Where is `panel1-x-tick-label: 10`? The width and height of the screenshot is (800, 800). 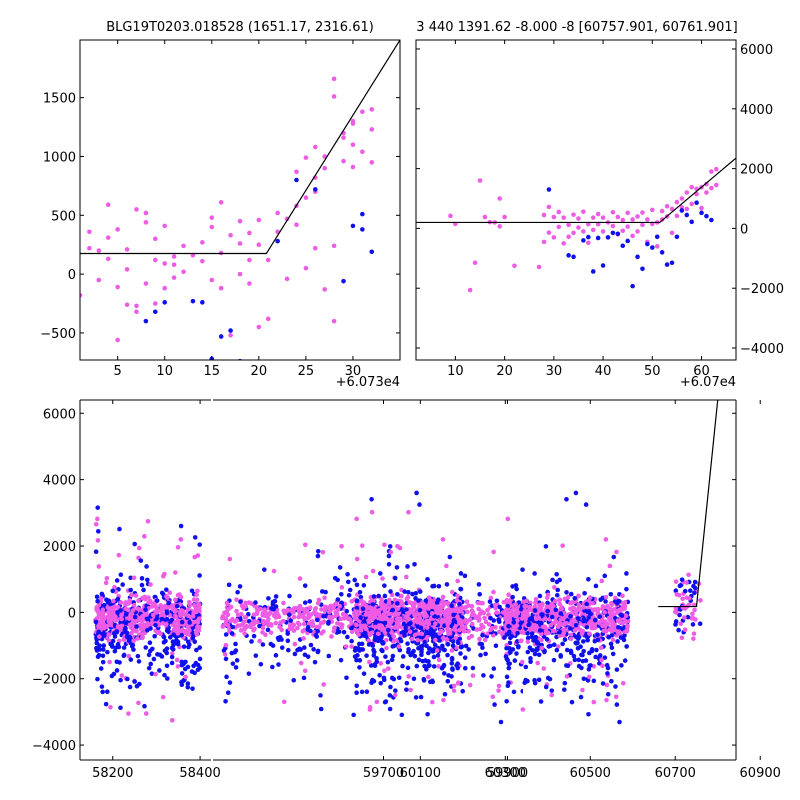
panel1-x-tick-label: 10 is located at coordinates (164, 371).